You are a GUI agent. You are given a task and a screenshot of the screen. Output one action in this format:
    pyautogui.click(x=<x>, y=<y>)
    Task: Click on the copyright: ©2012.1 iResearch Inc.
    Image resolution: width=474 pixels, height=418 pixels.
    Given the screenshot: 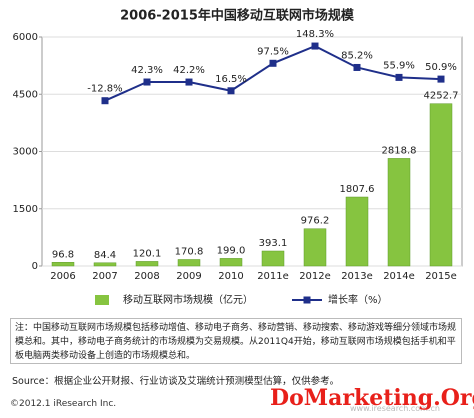 What is the action you would take?
    pyautogui.click(x=63, y=404)
    